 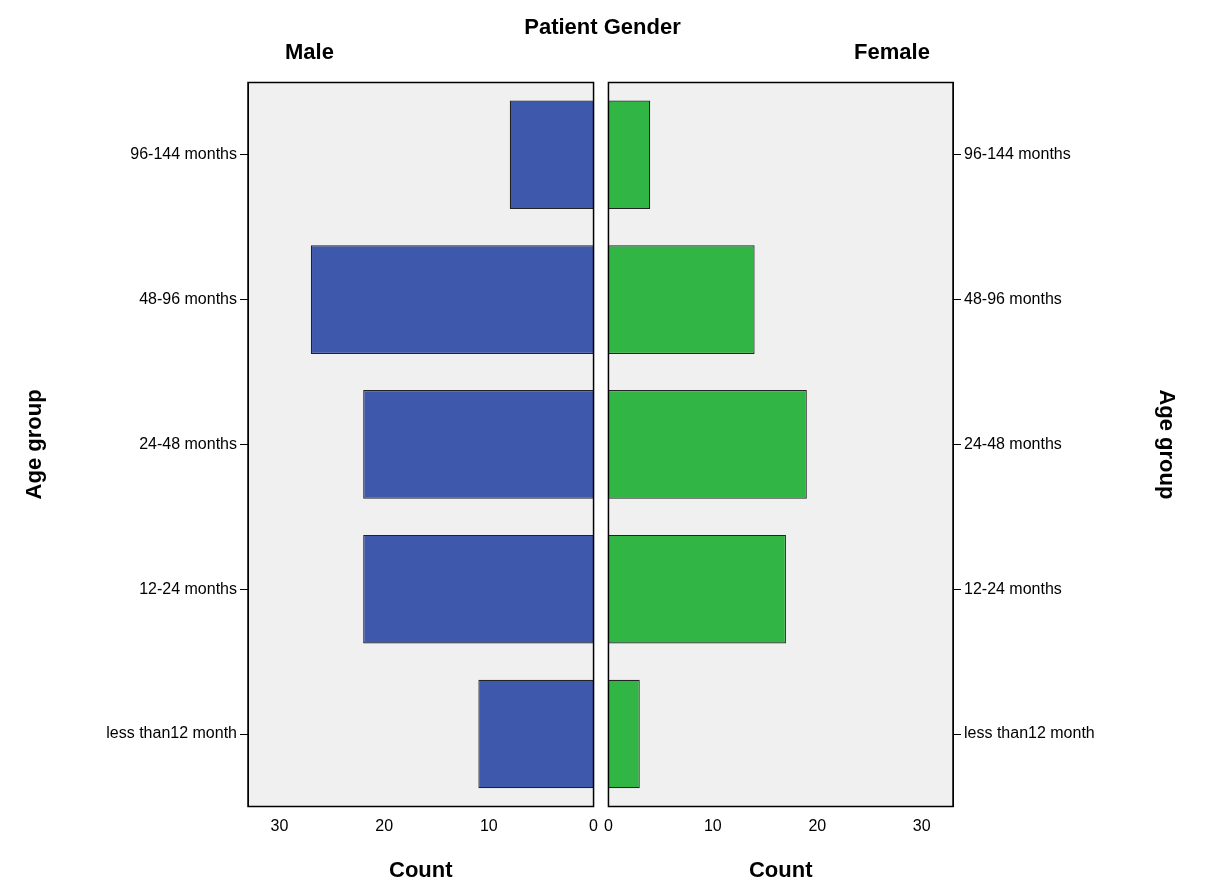 What do you see at coordinates (602, 27) in the screenshot?
I see `text: Patient Gender` at bounding box center [602, 27].